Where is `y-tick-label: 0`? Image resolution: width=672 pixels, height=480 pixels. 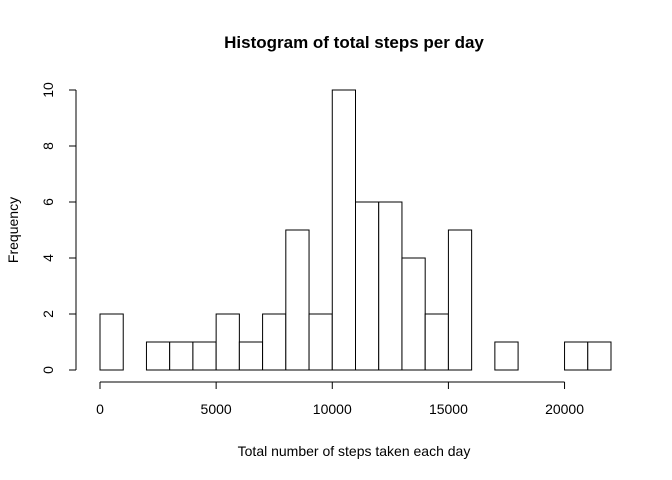 y-tick-label: 0 is located at coordinates (48, 370).